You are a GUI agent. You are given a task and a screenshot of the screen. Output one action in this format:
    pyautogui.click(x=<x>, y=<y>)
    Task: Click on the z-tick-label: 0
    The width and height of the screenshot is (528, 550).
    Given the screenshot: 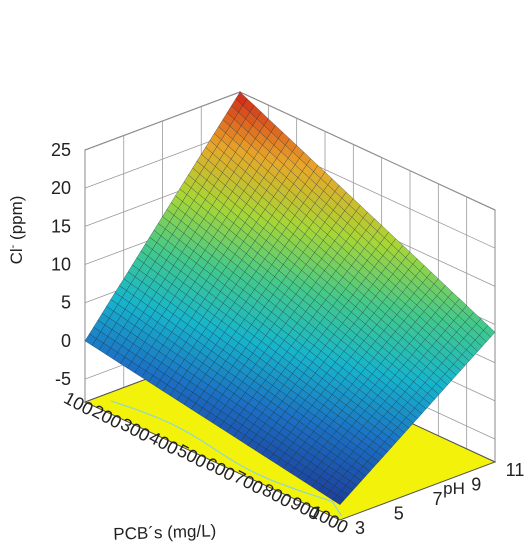 What is the action you would take?
    pyautogui.click(x=66, y=341)
    